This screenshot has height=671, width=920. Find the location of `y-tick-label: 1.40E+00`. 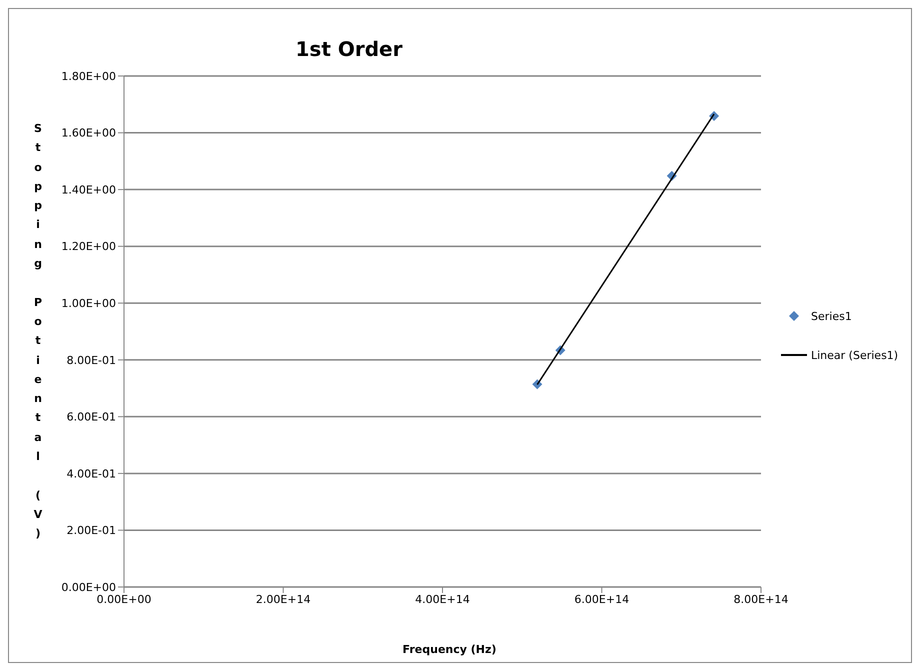

y-tick-label: 1.40E+00 is located at coordinates (88, 189).